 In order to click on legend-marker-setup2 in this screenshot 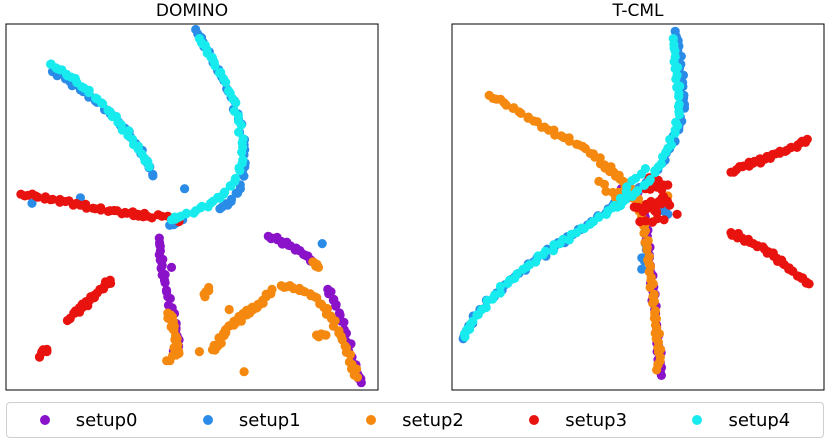, I will do `click(371, 420)`.